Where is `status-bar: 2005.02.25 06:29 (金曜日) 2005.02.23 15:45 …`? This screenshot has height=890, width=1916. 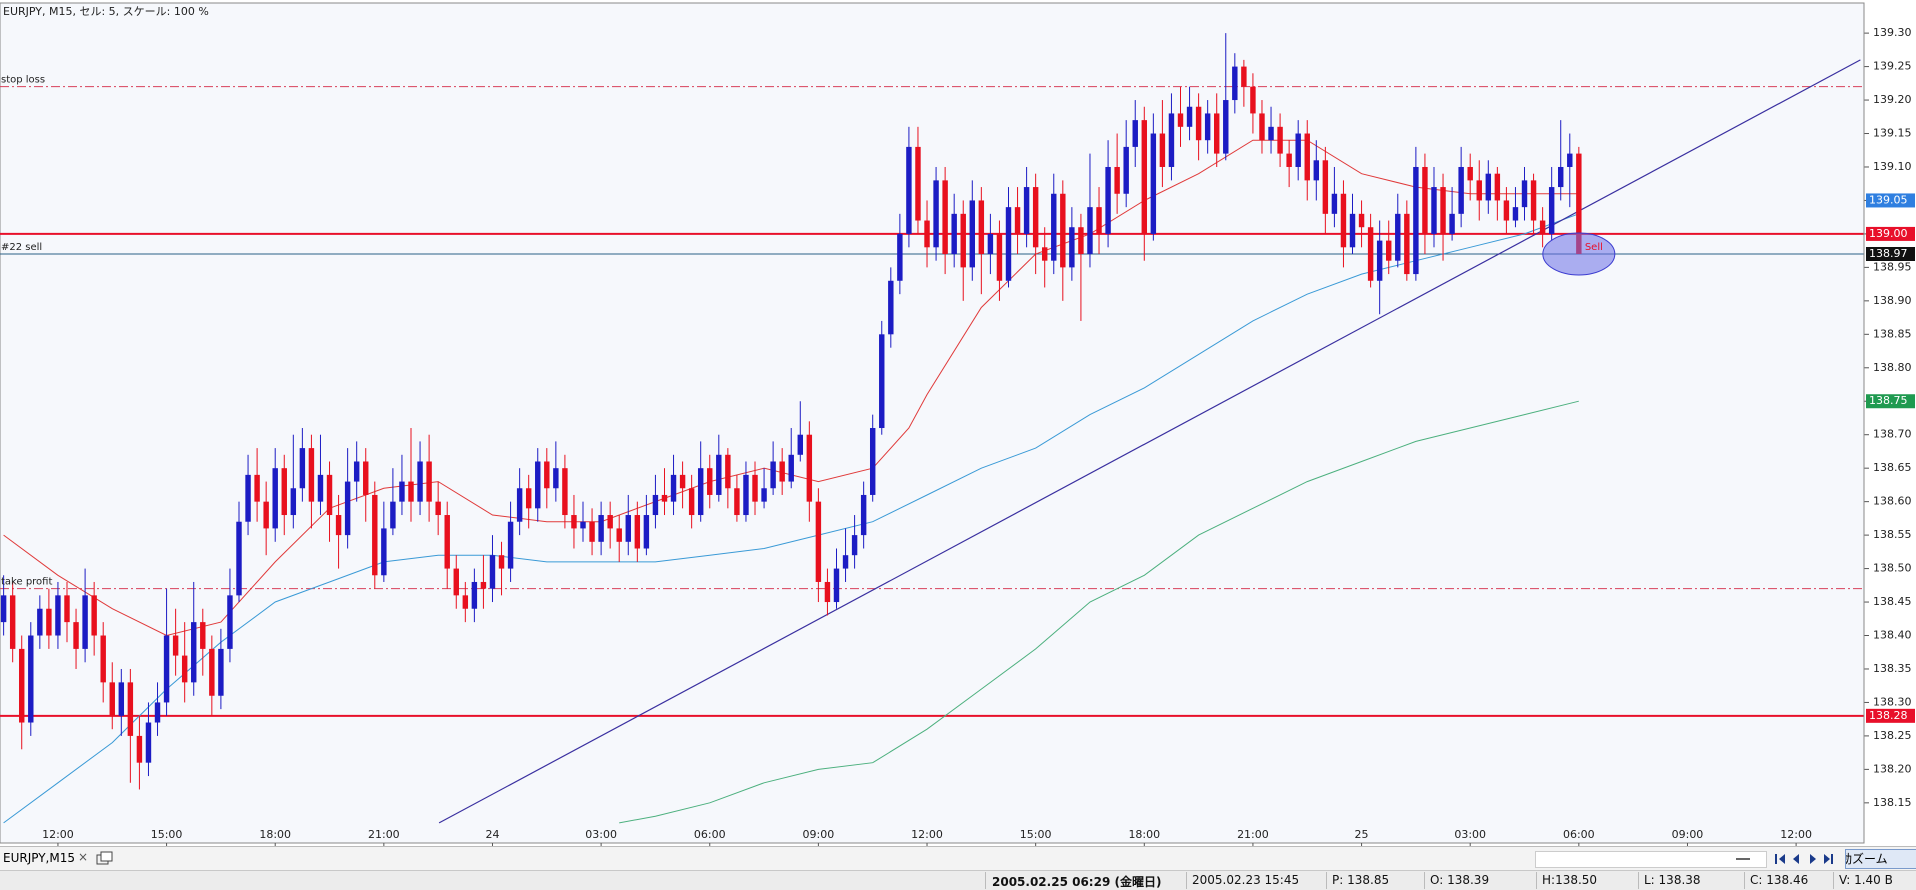
status-bar: 2005.02.25 06:29 (金曜日) 2005.02.23 15:45 … is located at coordinates (958, 880).